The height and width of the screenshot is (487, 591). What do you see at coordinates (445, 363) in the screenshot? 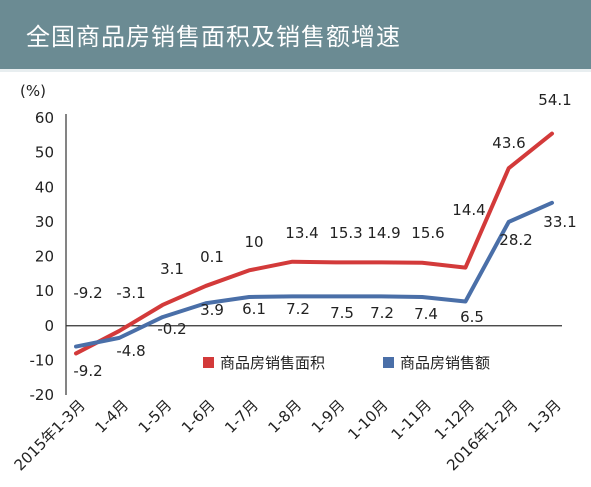
I see `legend-label: 商品房销售额` at bounding box center [445, 363].